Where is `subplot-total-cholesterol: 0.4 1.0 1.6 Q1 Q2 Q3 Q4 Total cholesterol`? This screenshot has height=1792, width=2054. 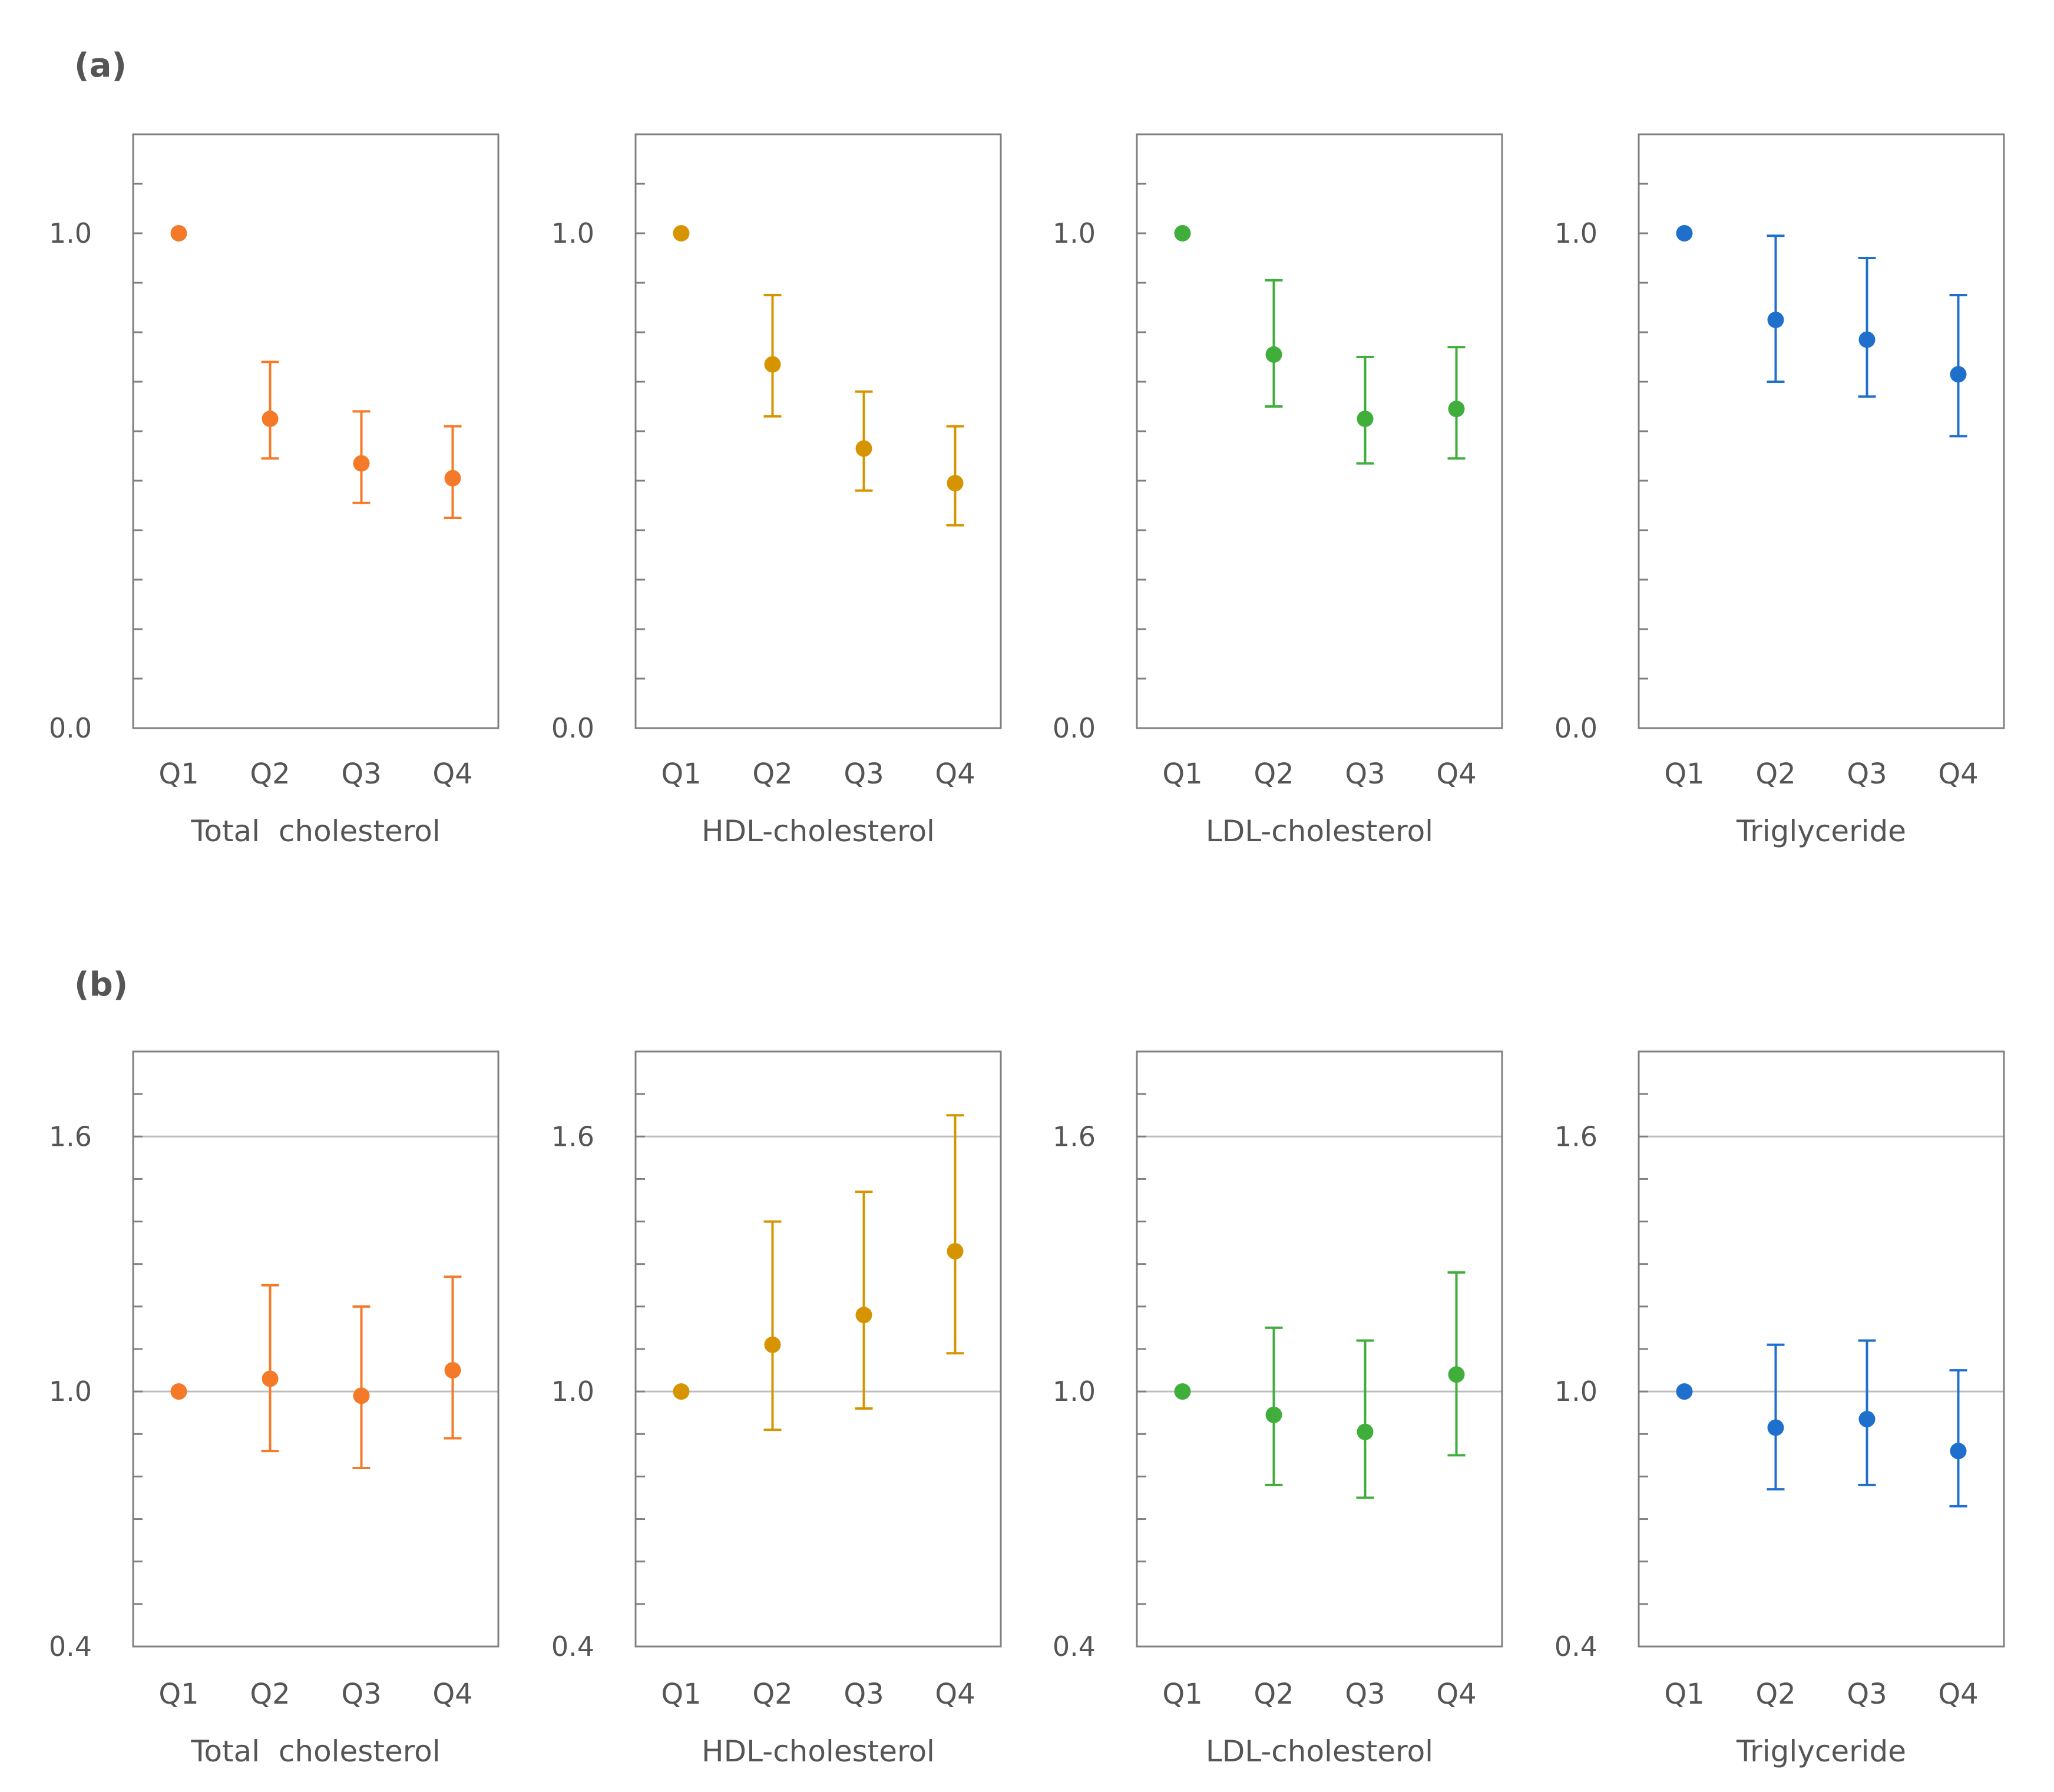 subplot-total-cholesterol: 0.4 1.0 1.6 Q1 Q2 Q3 Q4 Total cholesterol is located at coordinates (274, 1409).